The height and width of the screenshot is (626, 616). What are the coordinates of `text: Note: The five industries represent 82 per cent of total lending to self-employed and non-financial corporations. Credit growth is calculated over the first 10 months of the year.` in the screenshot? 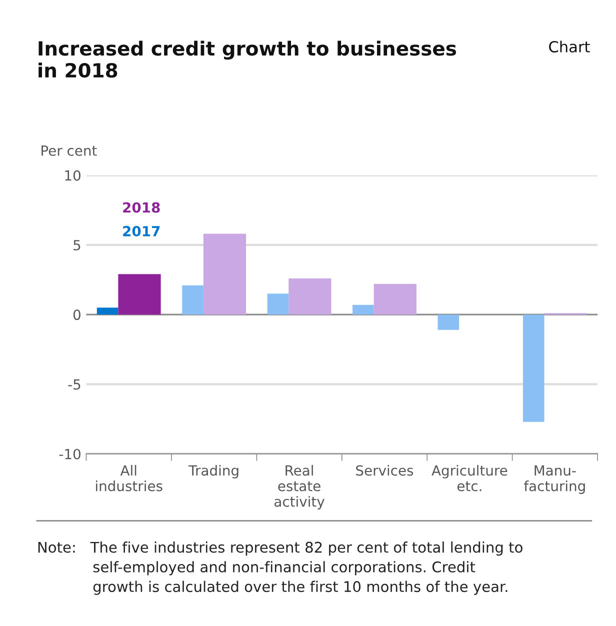 It's located at (280, 568).